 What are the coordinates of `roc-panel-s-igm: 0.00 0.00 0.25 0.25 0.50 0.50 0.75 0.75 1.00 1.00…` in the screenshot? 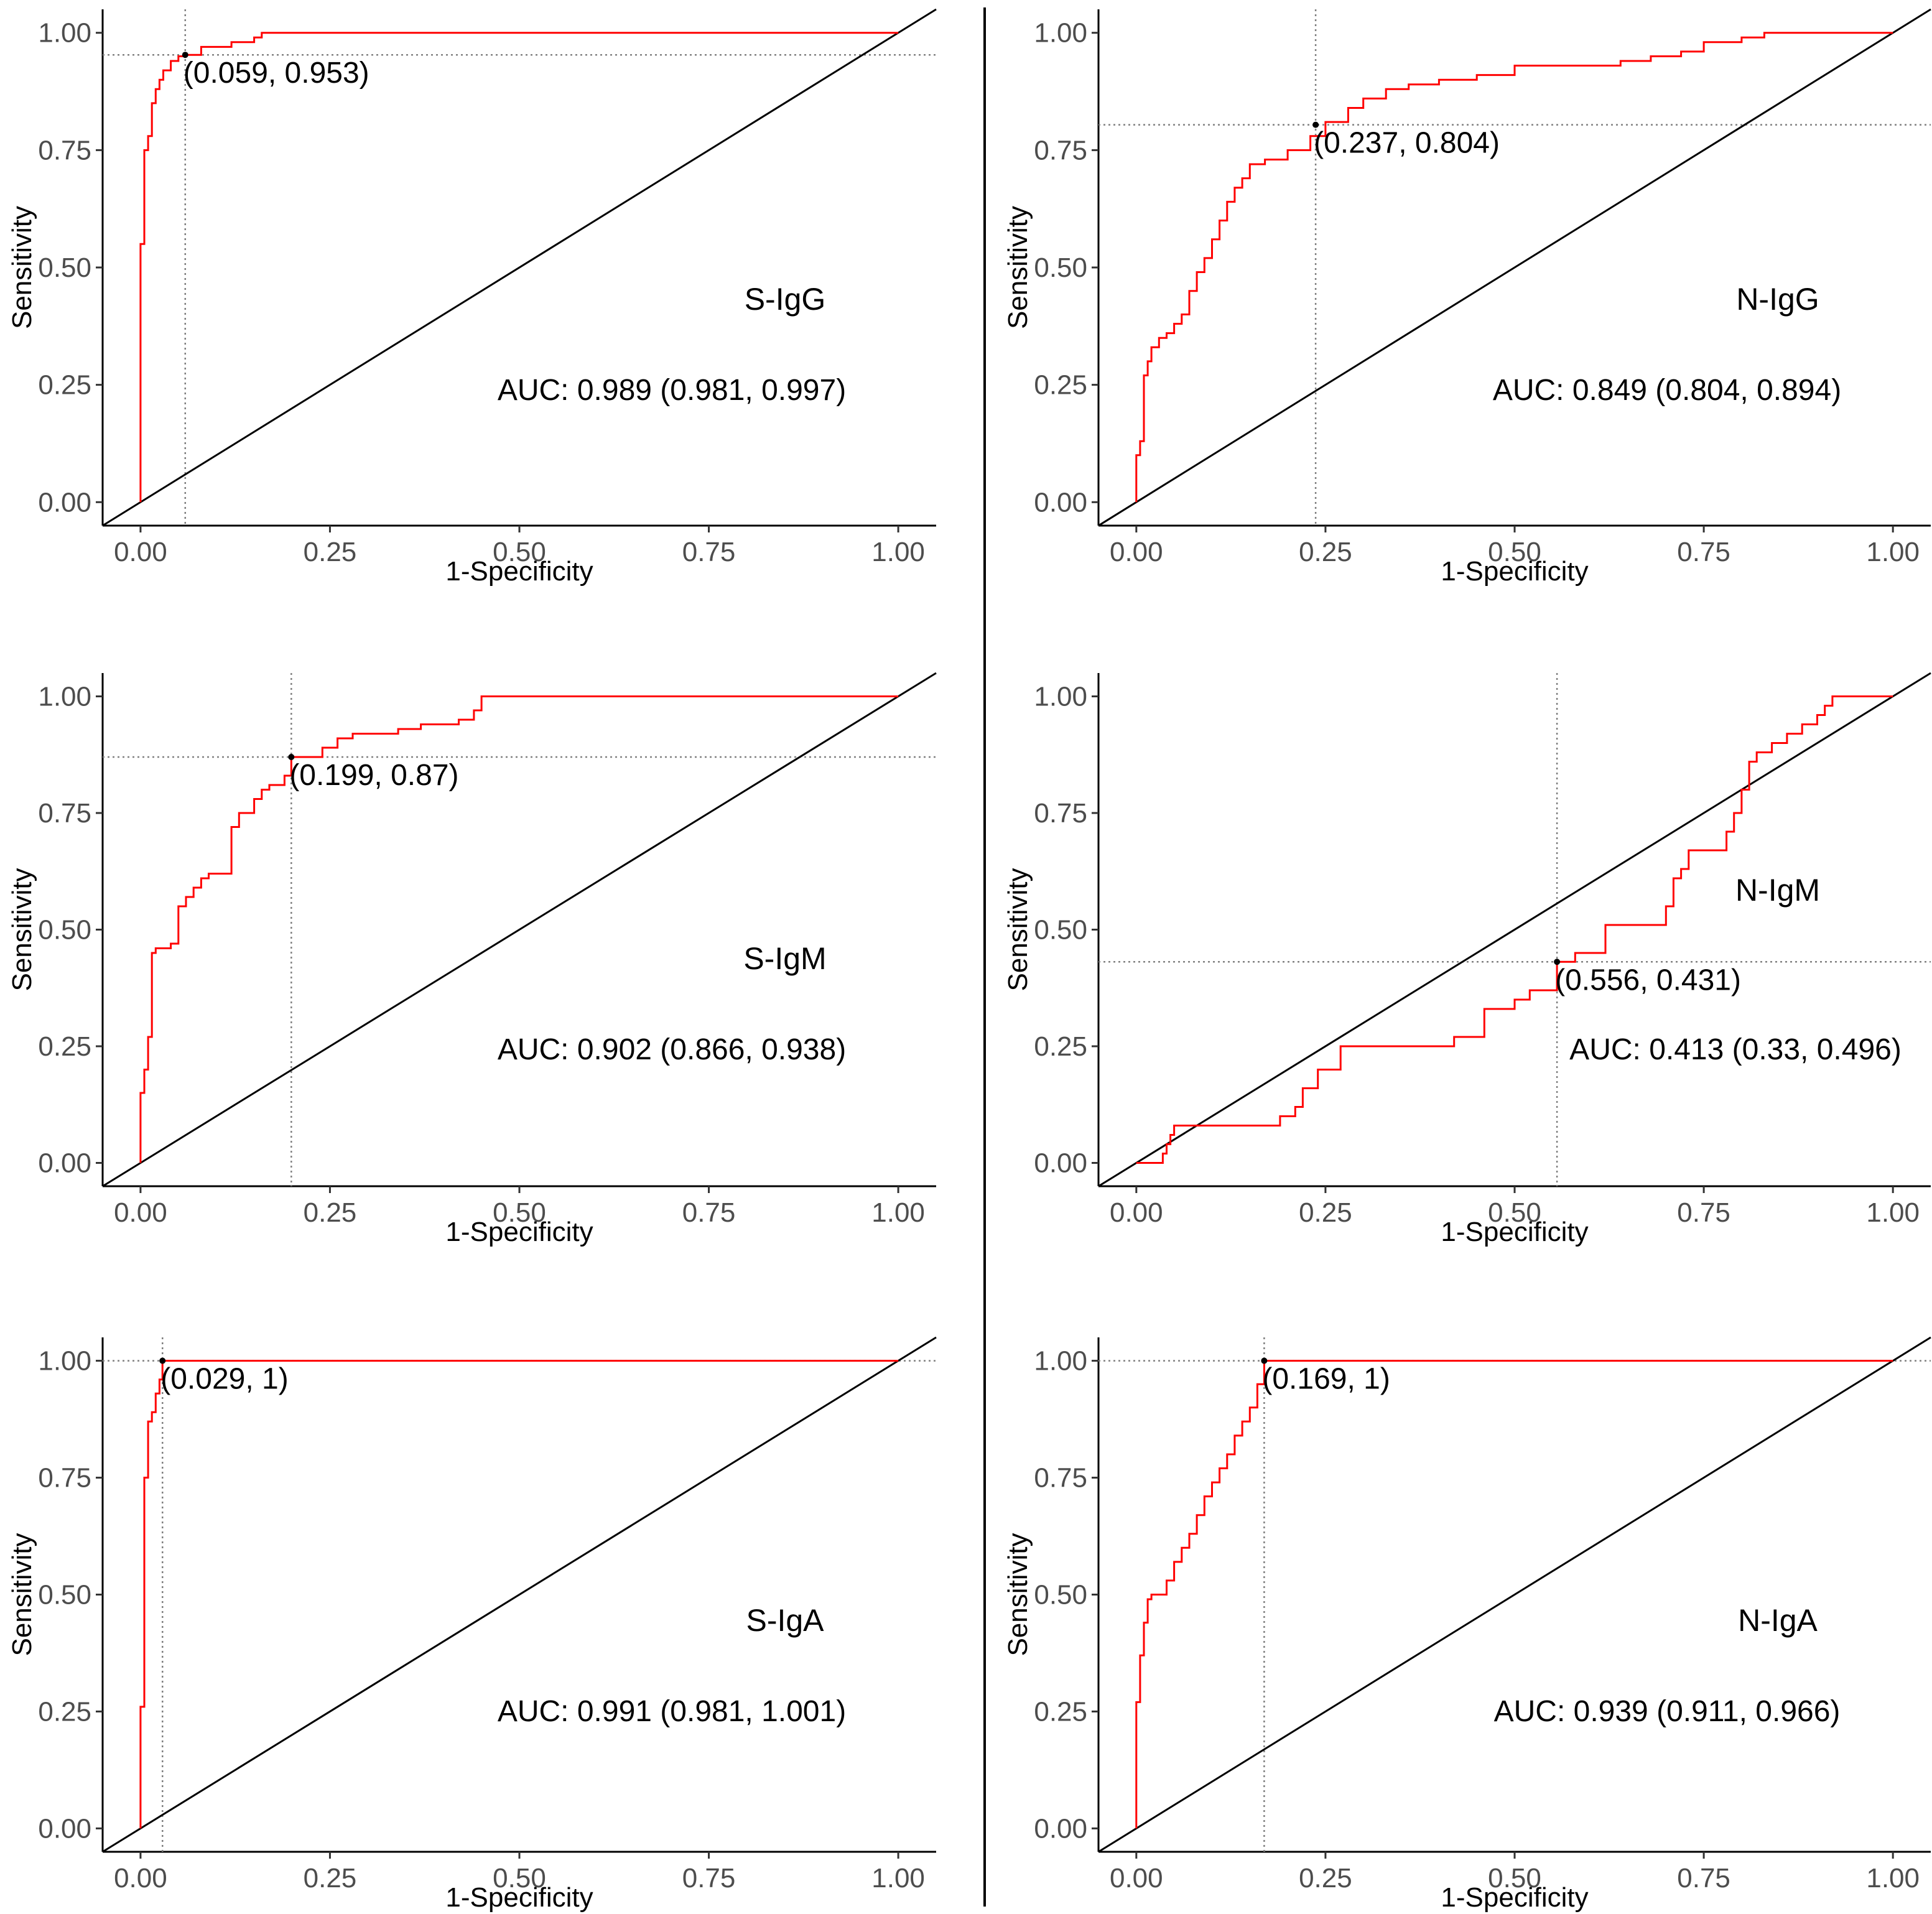 It's located at (472, 959).